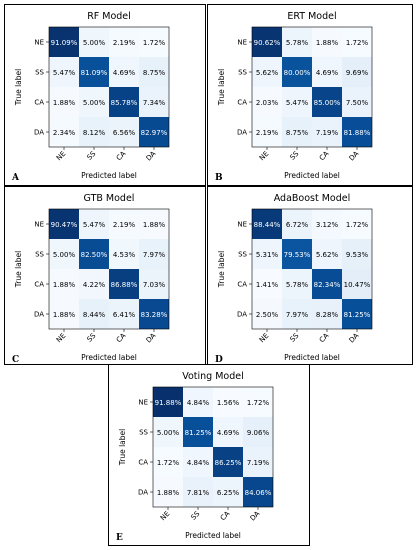 The width and height of the screenshot is (416, 550). I want to click on cell-value: 5.78%, so click(297, 285).